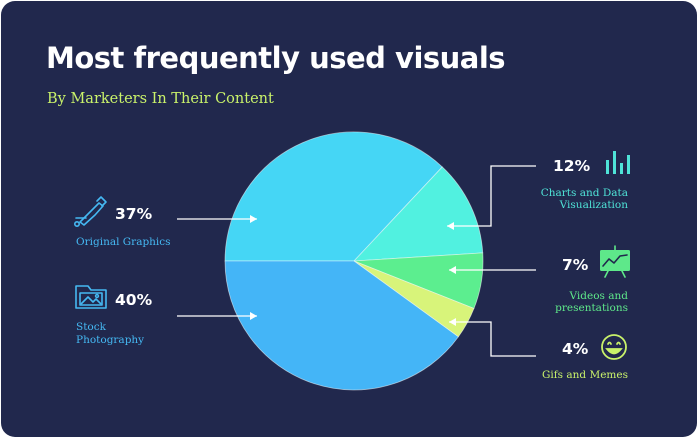 The width and height of the screenshot is (700, 439). Describe the element at coordinates (276, 58) in the screenshot. I see `chart-title: Most frequently used visuals` at that location.